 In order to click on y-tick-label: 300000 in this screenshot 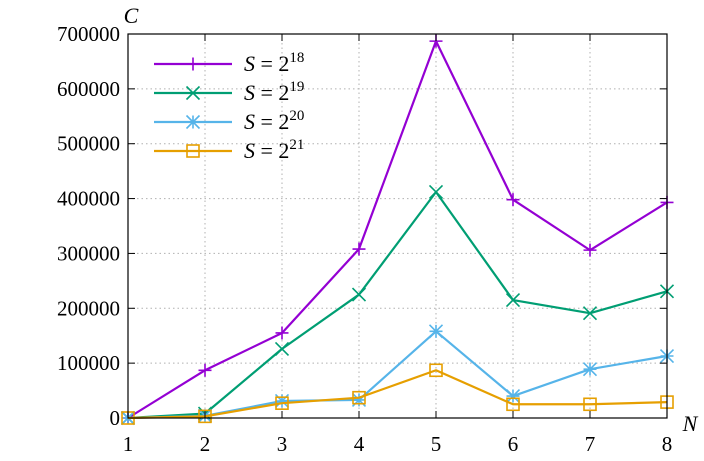, I will do `click(88, 253)`.